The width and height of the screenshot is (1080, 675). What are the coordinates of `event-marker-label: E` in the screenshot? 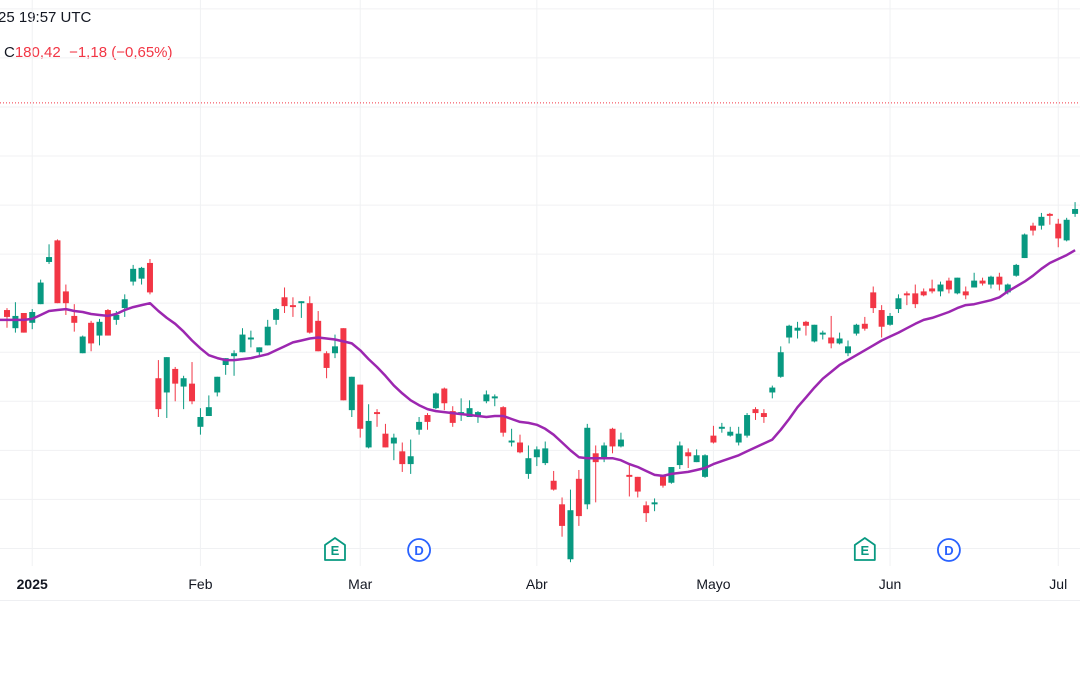 It's located at (864, 550).